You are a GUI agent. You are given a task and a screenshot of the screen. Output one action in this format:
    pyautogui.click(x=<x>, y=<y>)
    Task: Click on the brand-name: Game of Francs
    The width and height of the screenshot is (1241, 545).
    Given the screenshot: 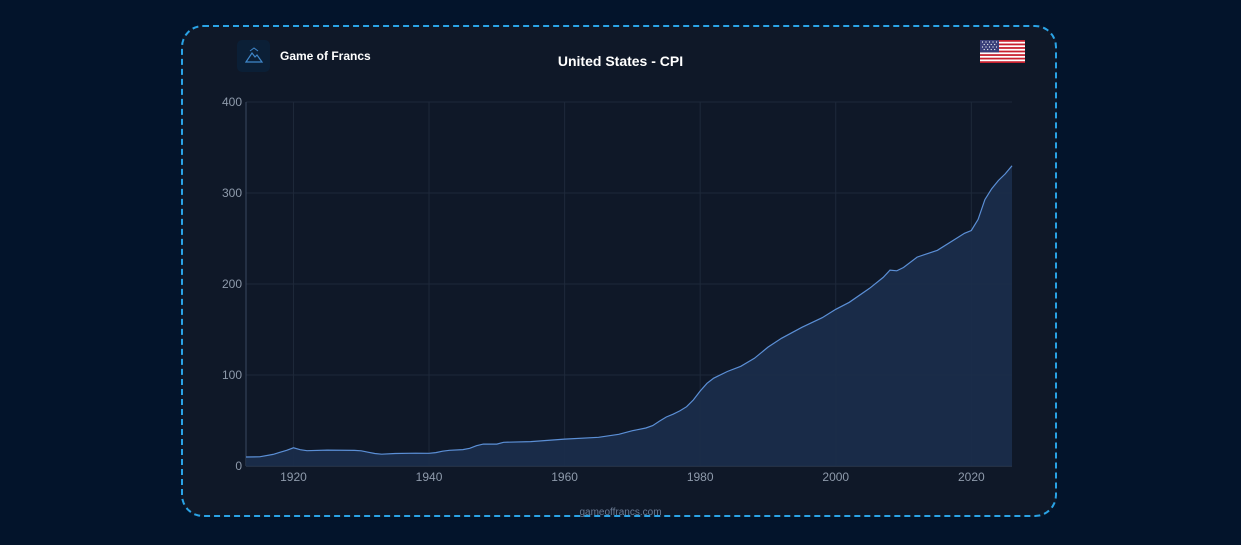 What is the action you would take?
    pyautogui.click(x=325, y=56)
    